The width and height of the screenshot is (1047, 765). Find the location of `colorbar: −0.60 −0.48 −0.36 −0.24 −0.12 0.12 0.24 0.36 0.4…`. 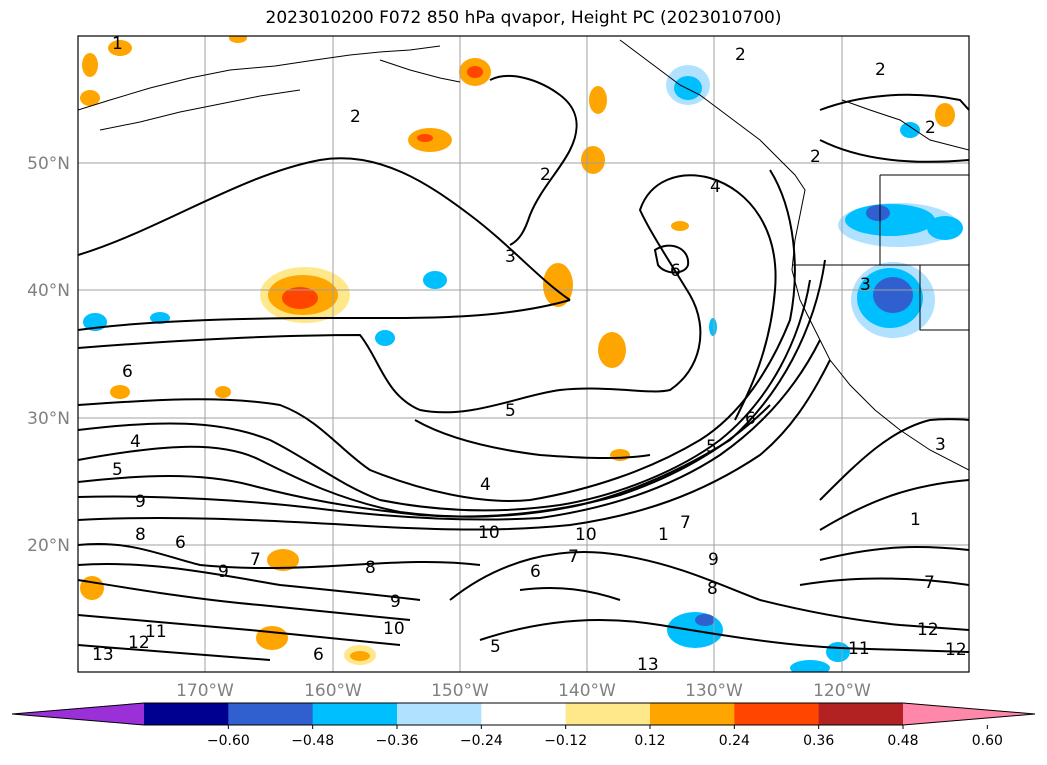

colorbar: −0.60 −0.48 −0.36 −0.24 −0.12 0.12 0.24 0.36 0.4… is located at coordinates (523, 725).